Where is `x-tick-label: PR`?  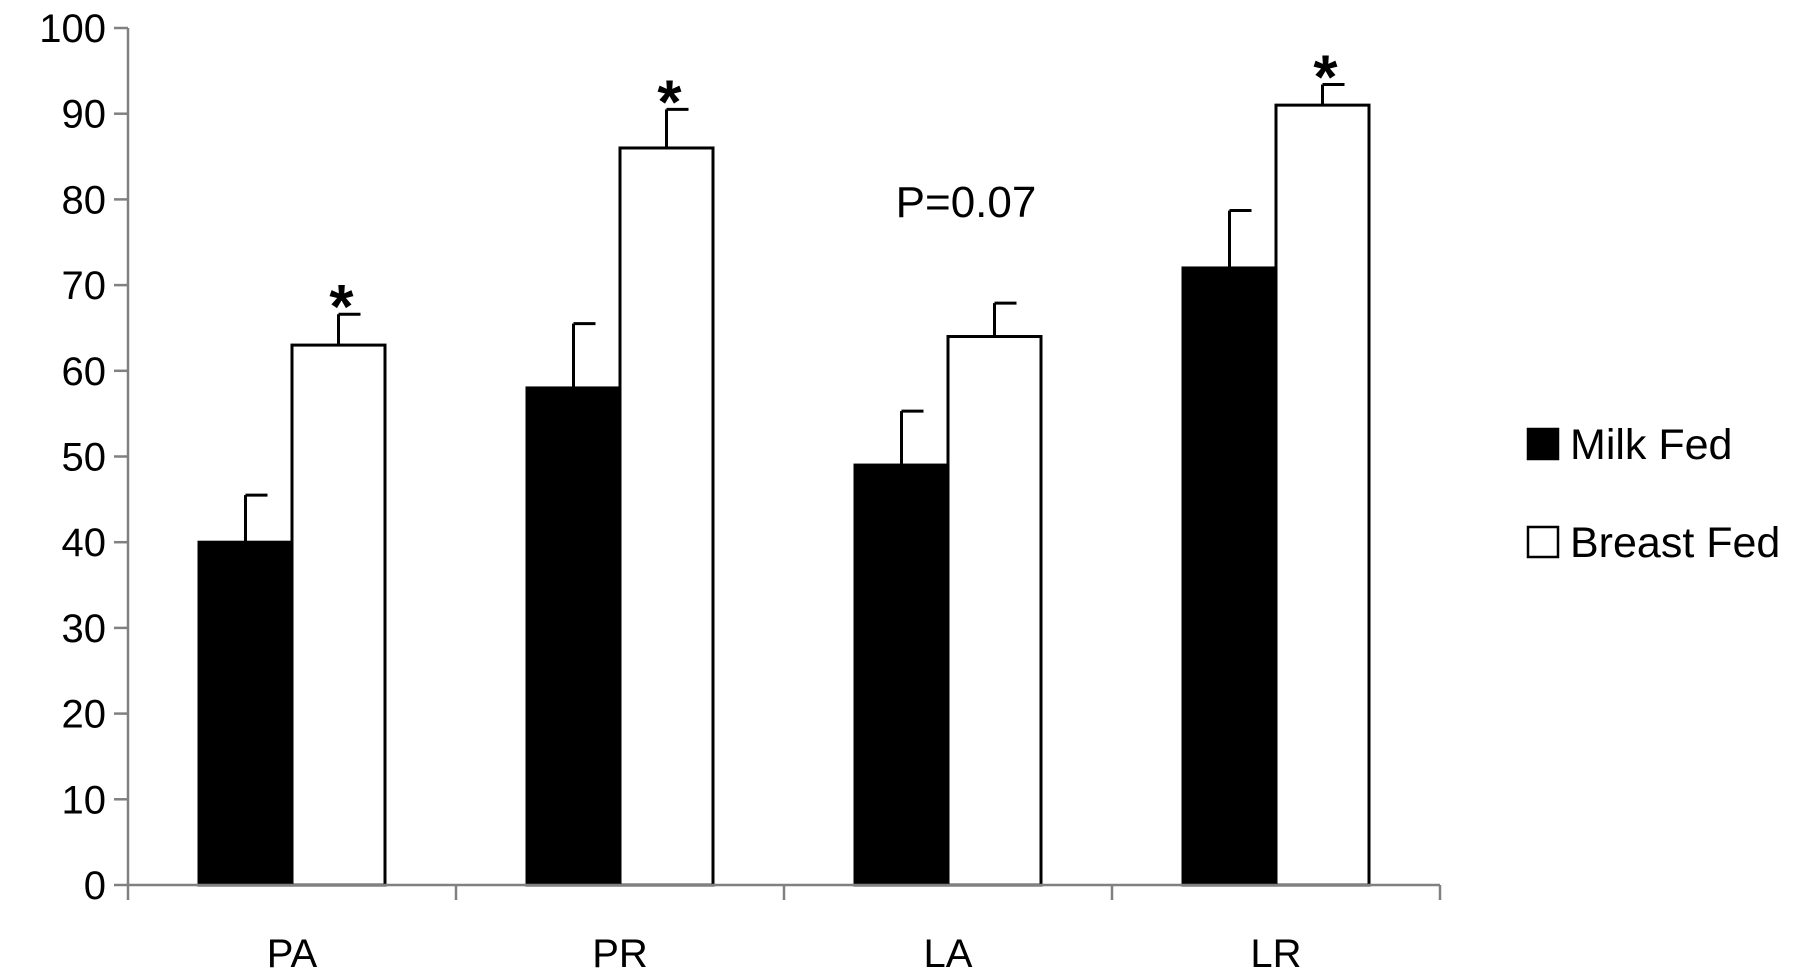
x-tick-label: PR is located at coordinates (620, 951).